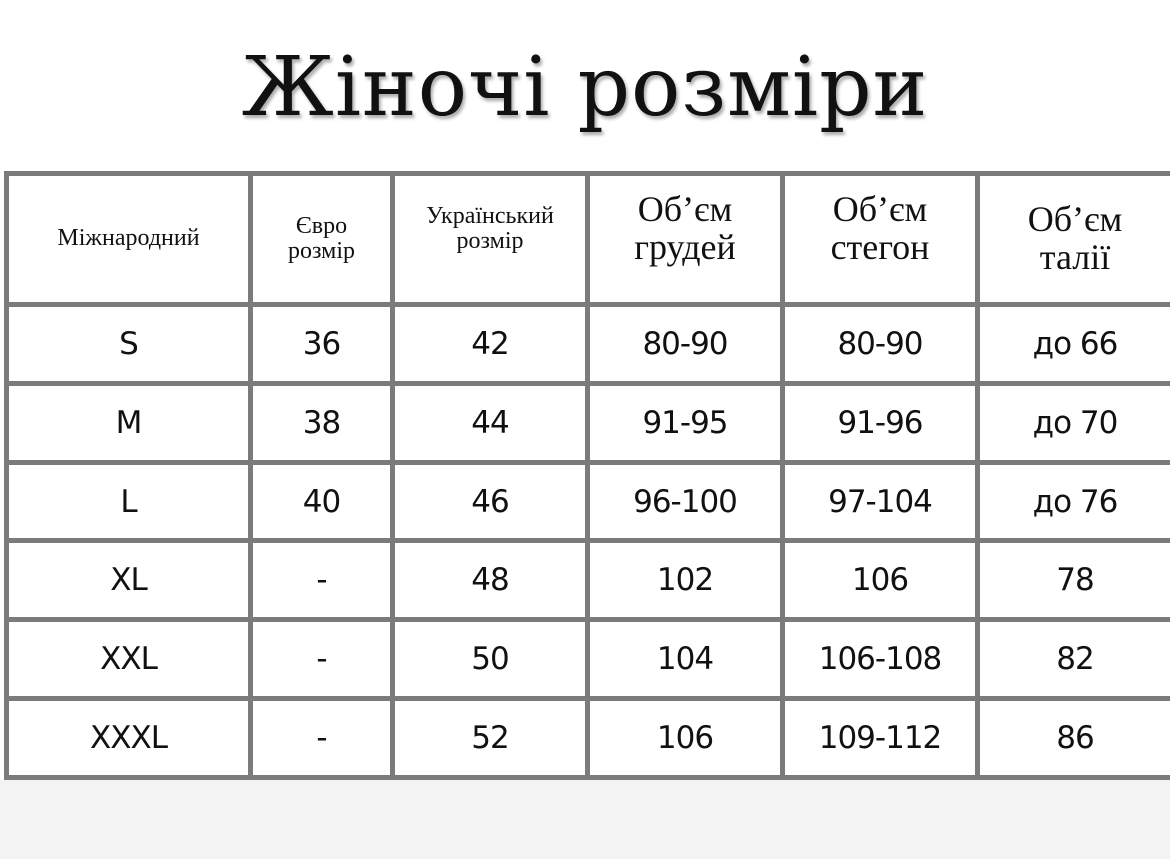 This screenshot has width=1170, height=859. What do you see at coordinates (880, 738) in the screenshot?
I see `cell-hips: 109-112` at bounding box center [880, 738].